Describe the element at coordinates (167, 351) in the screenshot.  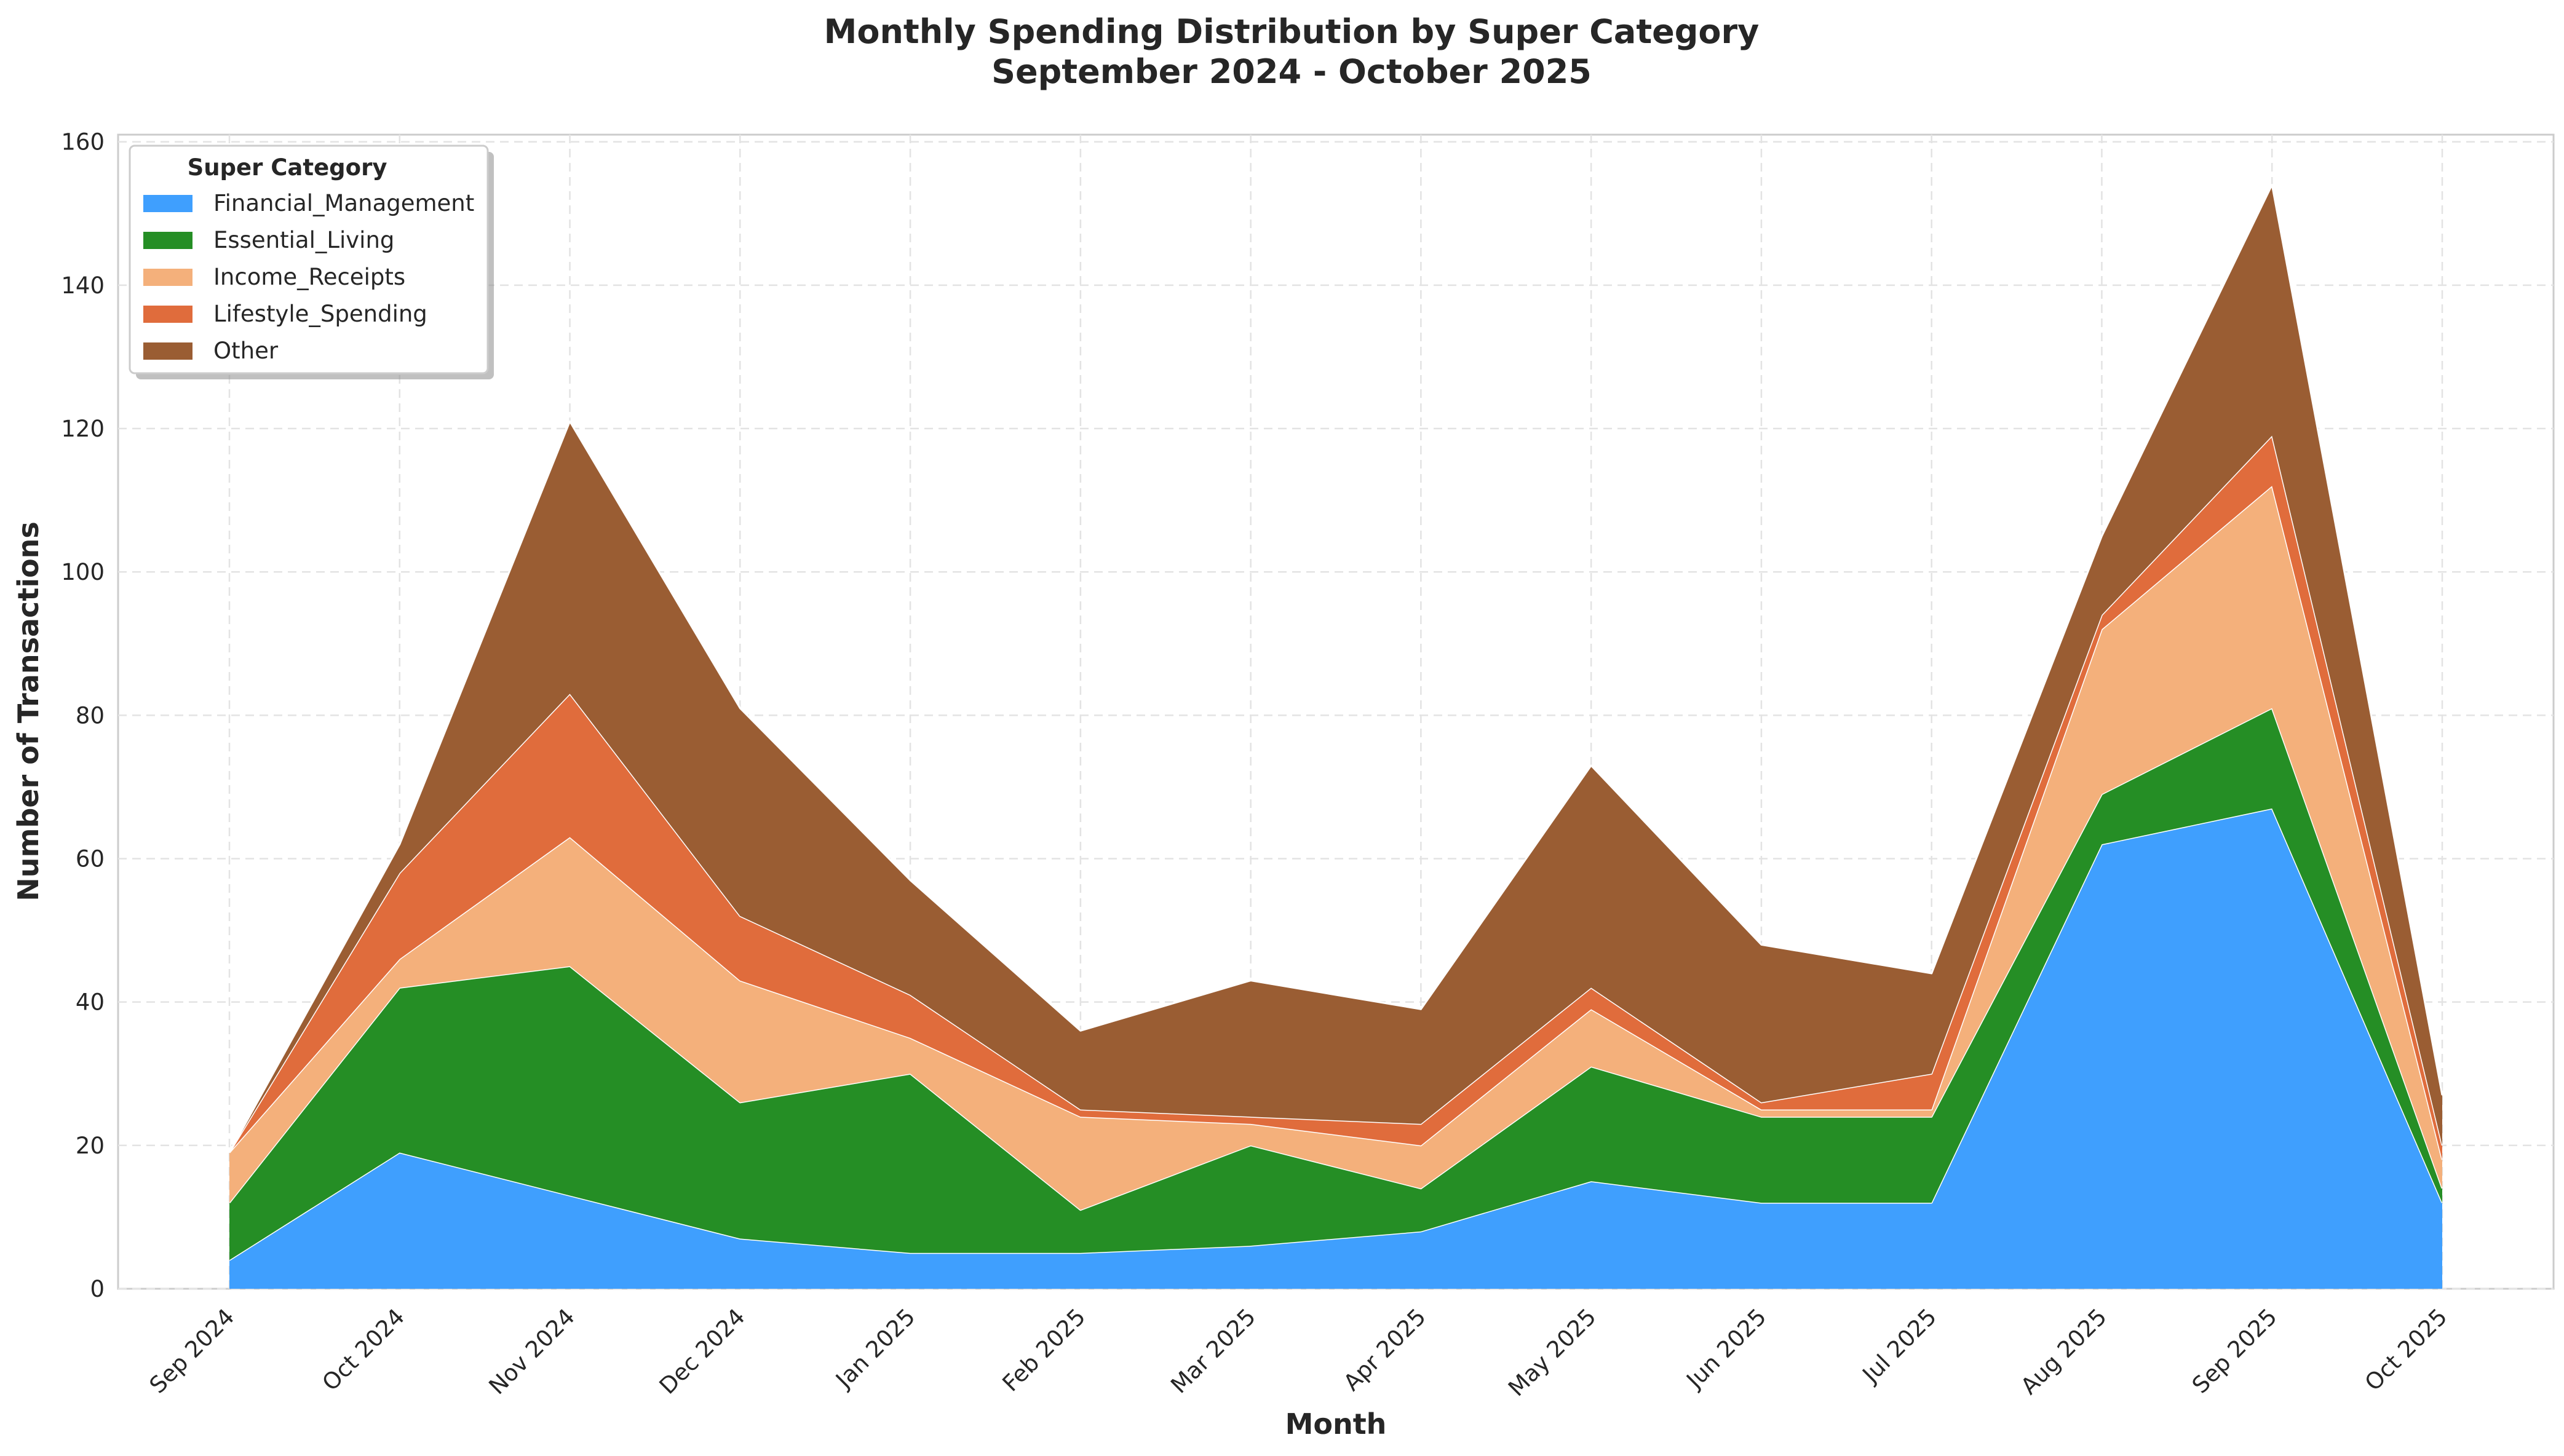
I see `legend-swatch-other` at that location.